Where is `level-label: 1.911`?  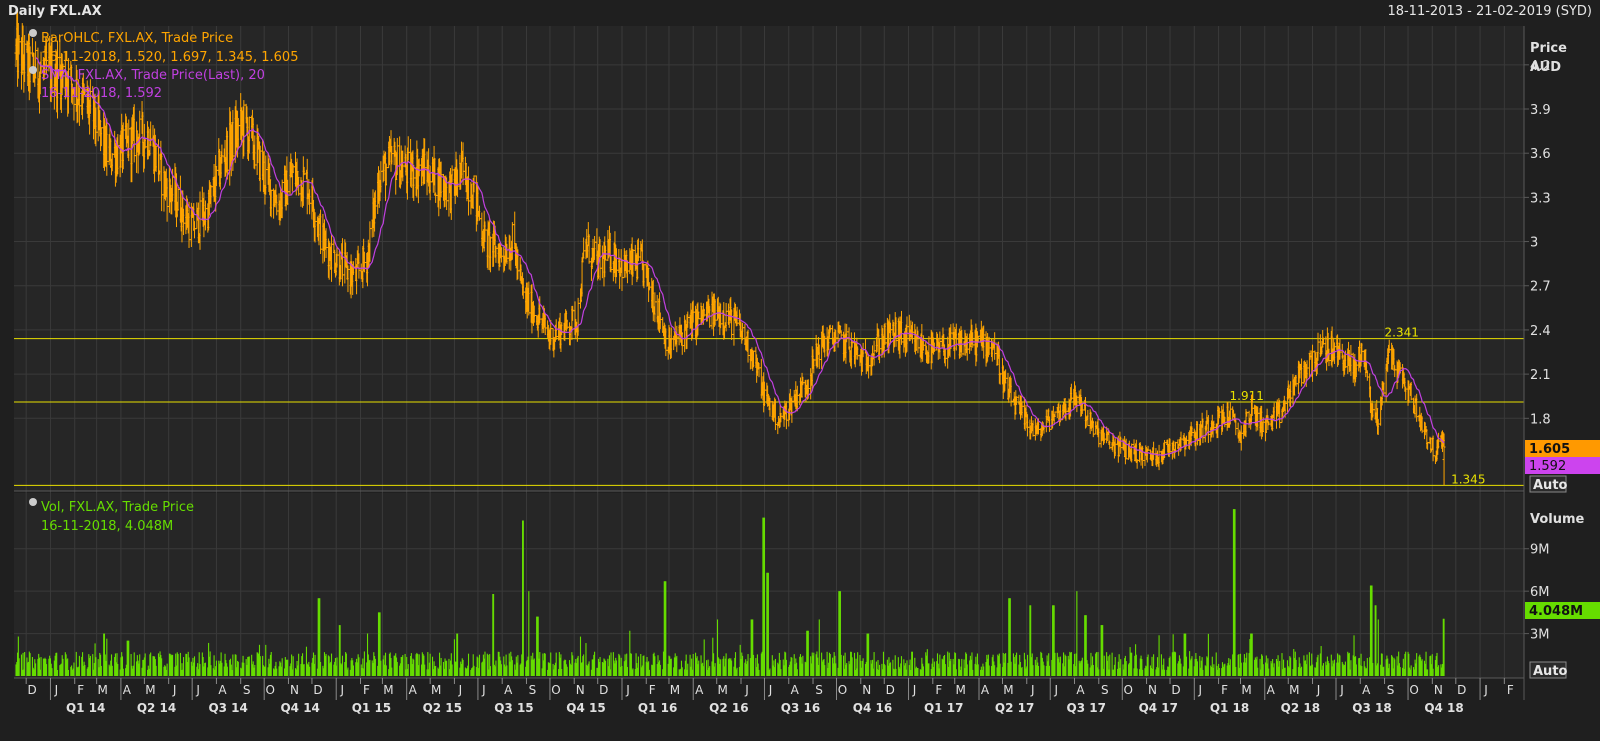 level-label: 1.911 is located at coordinates (1247, 396).